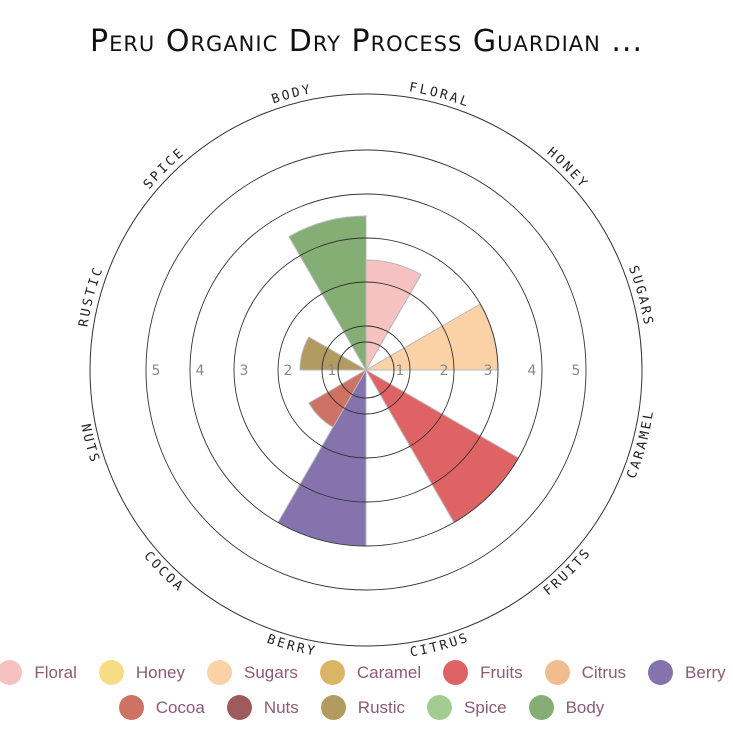 The height and width of the screenshot is (733, 733). What do you see at coordinates (389, 672) in the screenshot?
I see `legend-label: Caramel` at bounding box center [389, 672].